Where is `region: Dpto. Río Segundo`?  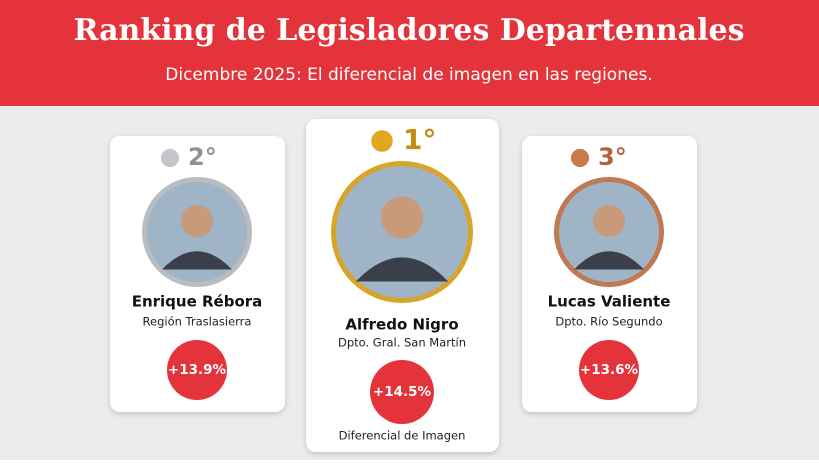
region: Dpto. Río Segundo is located at coordinates (608, 322).